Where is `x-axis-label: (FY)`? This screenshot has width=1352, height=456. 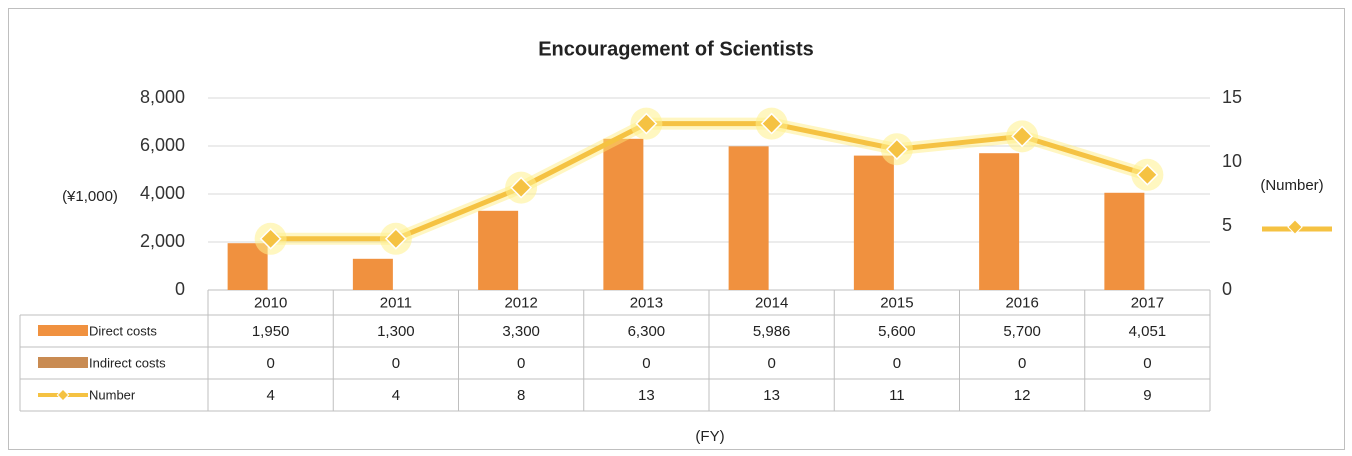 x-axis-label: (FY) is located at coordinates (709, 436).